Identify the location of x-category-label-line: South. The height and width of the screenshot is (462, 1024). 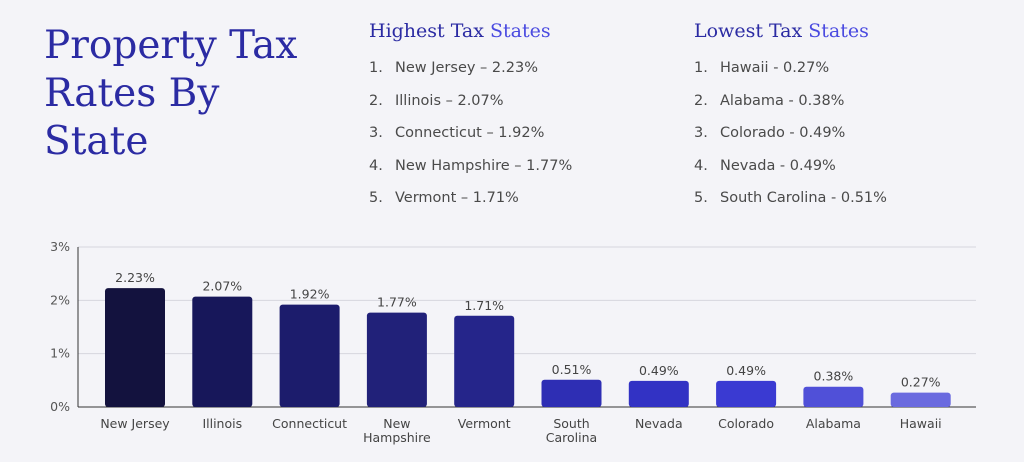
(571, 423).